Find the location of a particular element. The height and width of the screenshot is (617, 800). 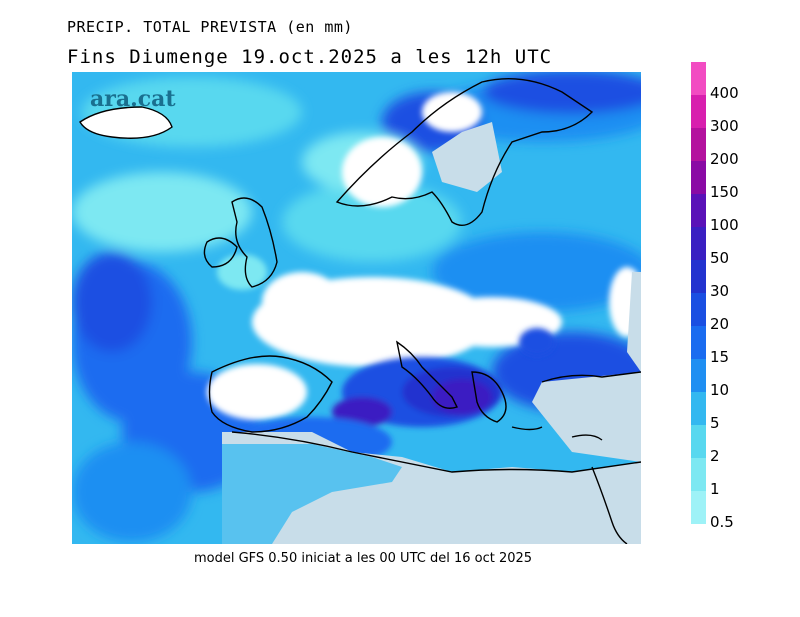

legend-swatch-0.5 is located at coordinates (698, 507).